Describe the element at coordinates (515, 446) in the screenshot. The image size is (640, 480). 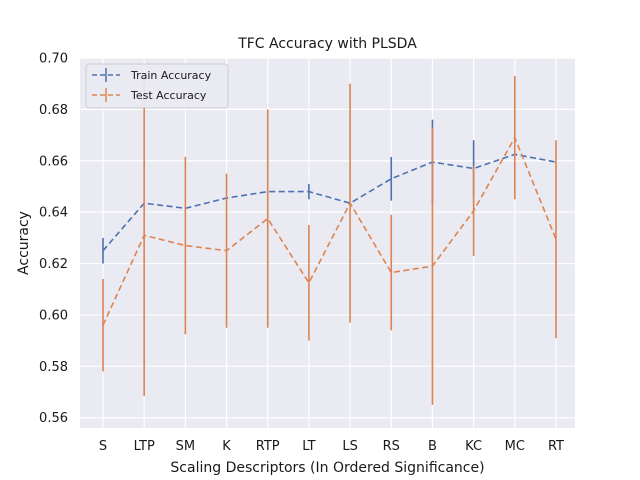
I see `x-tick-label: MC` at that location.